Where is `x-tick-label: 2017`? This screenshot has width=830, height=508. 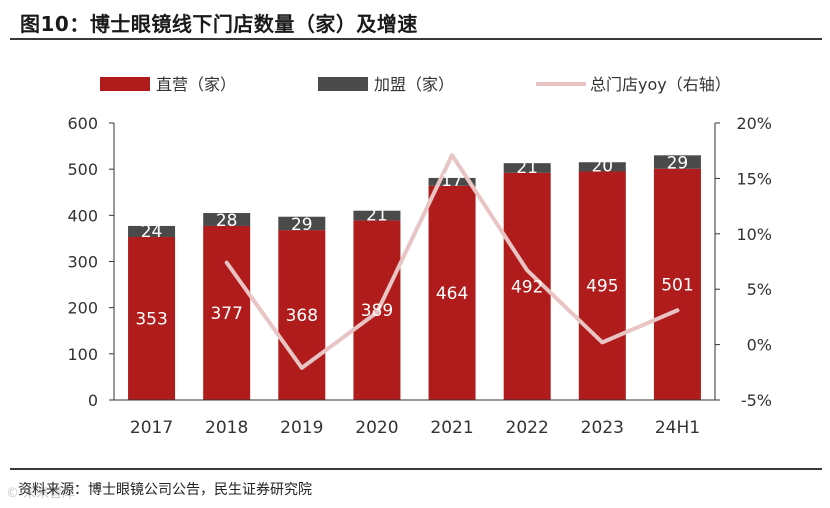
x-tick-label: 2017 is located at coordinates (151, 428).